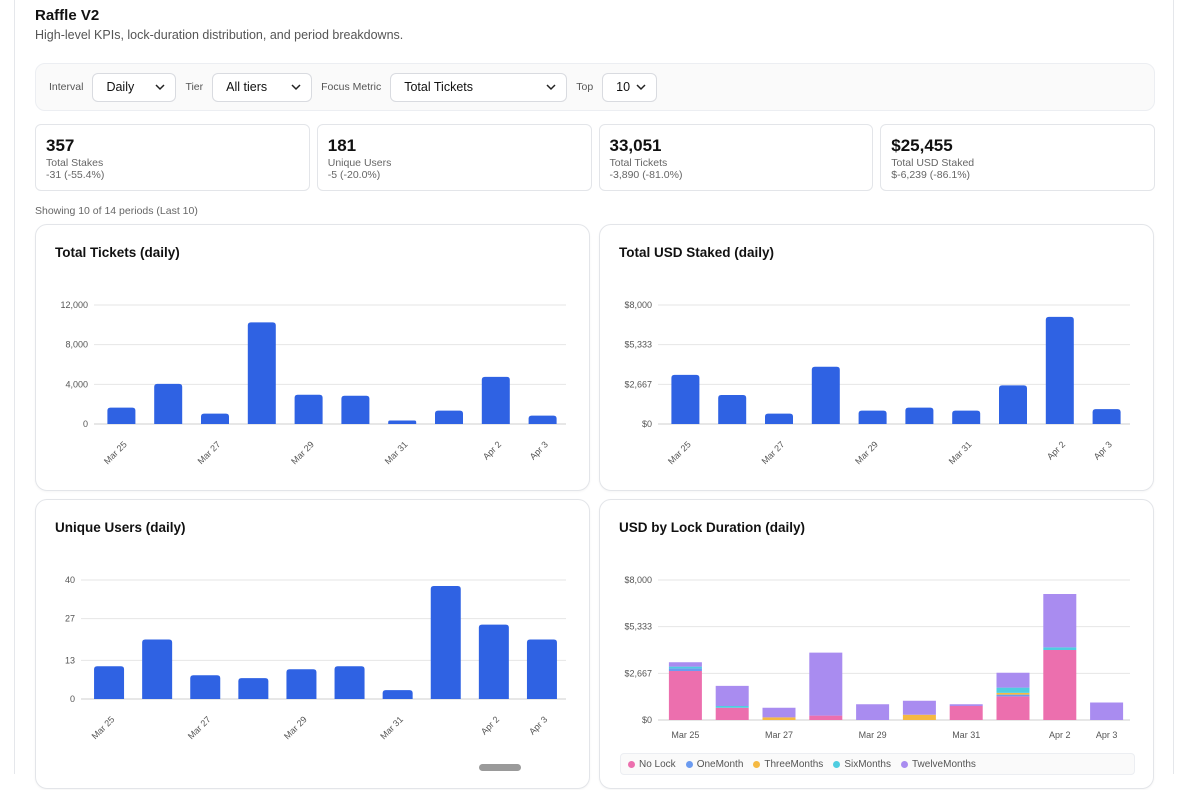 The height and width of the screenshot is (790, 1200). Describe the element at coordinates (788, 764) in the screenshot. I see `legend-item: ThreeMonths` at that location.